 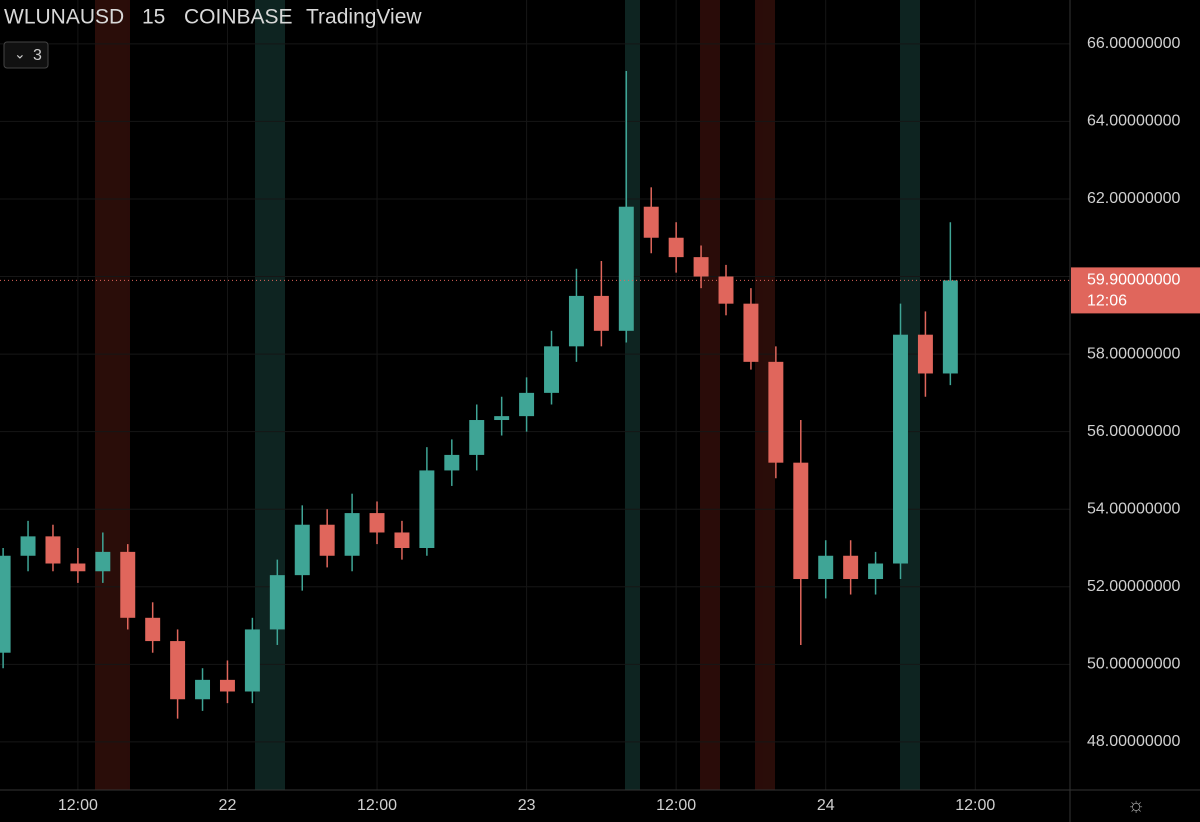 What do you see at coordinates (1136, 805) in the screenshot?
I see `settings-icon: ☼` at bounding box center [1136, 805].